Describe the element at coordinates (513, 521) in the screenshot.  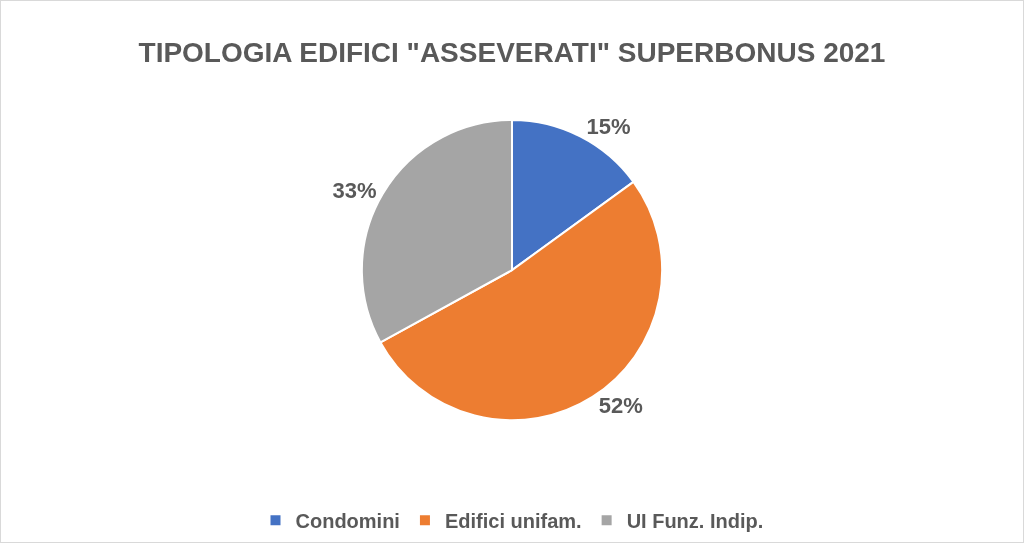
I see `legend-label: Edifici unifam.` at that location.